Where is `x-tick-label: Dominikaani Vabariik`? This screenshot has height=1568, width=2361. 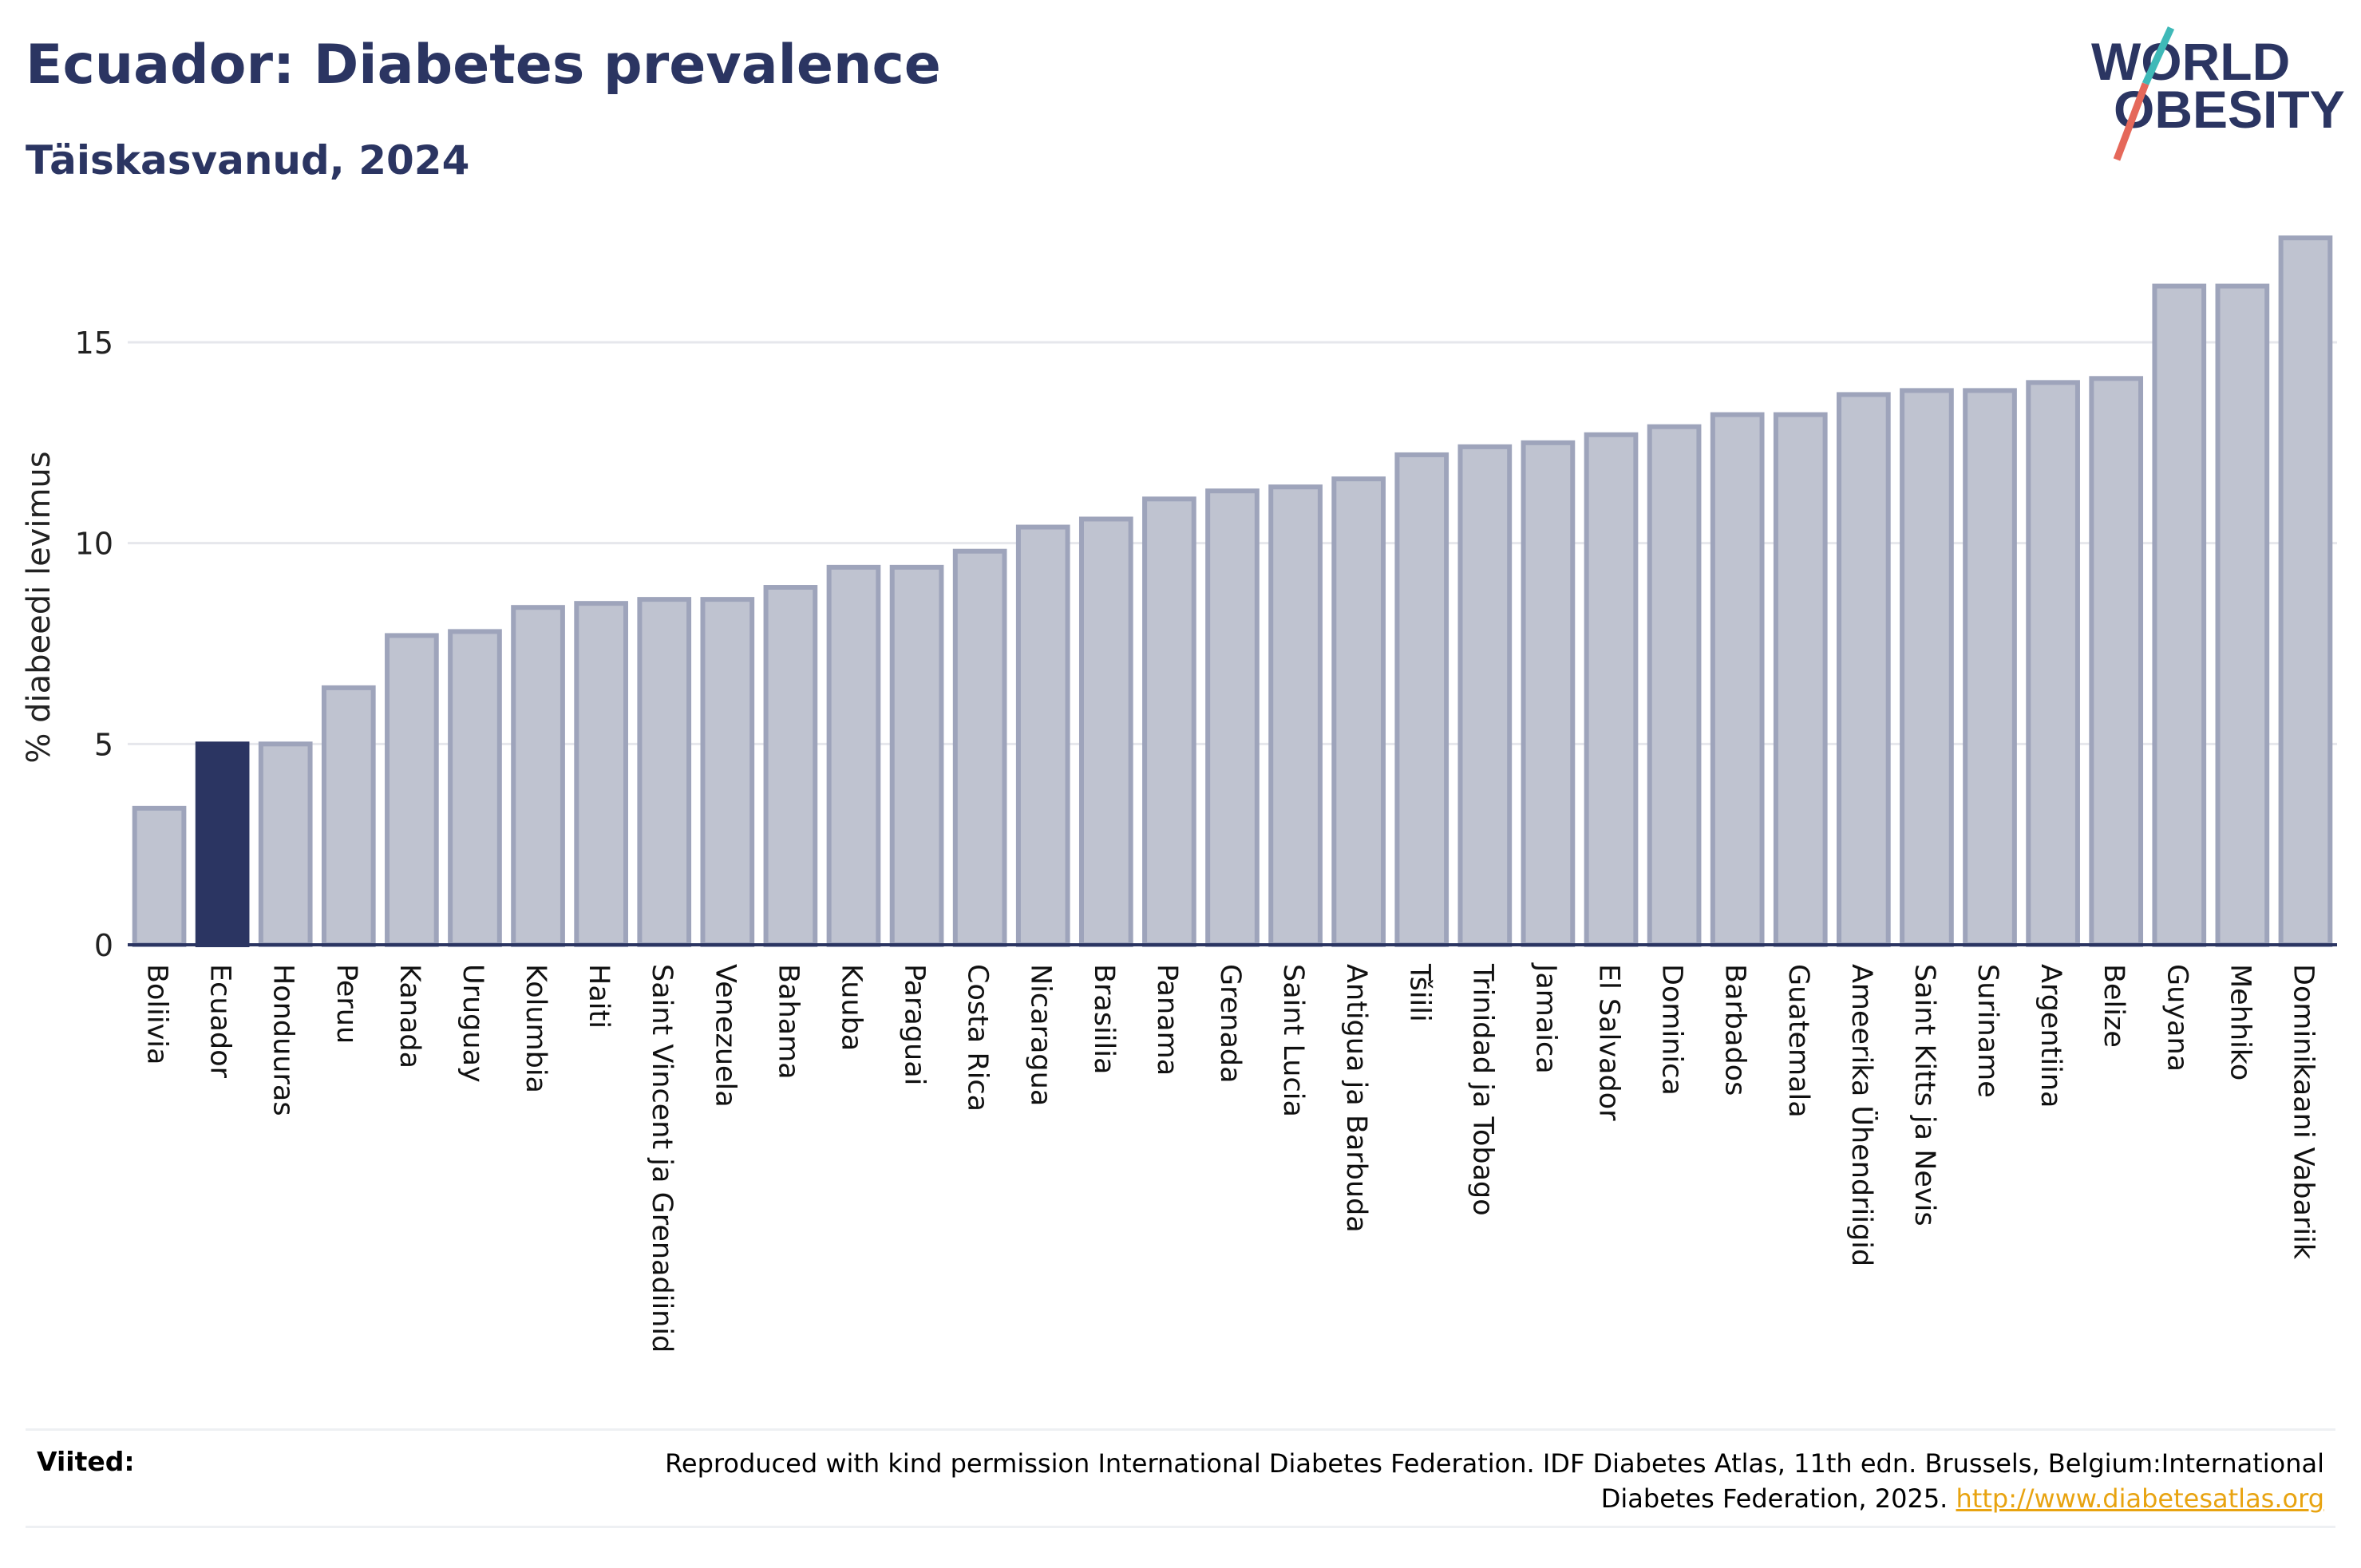 x-tick-label: Dominikaani Vabariik is located at coordinates (2303, 1112).